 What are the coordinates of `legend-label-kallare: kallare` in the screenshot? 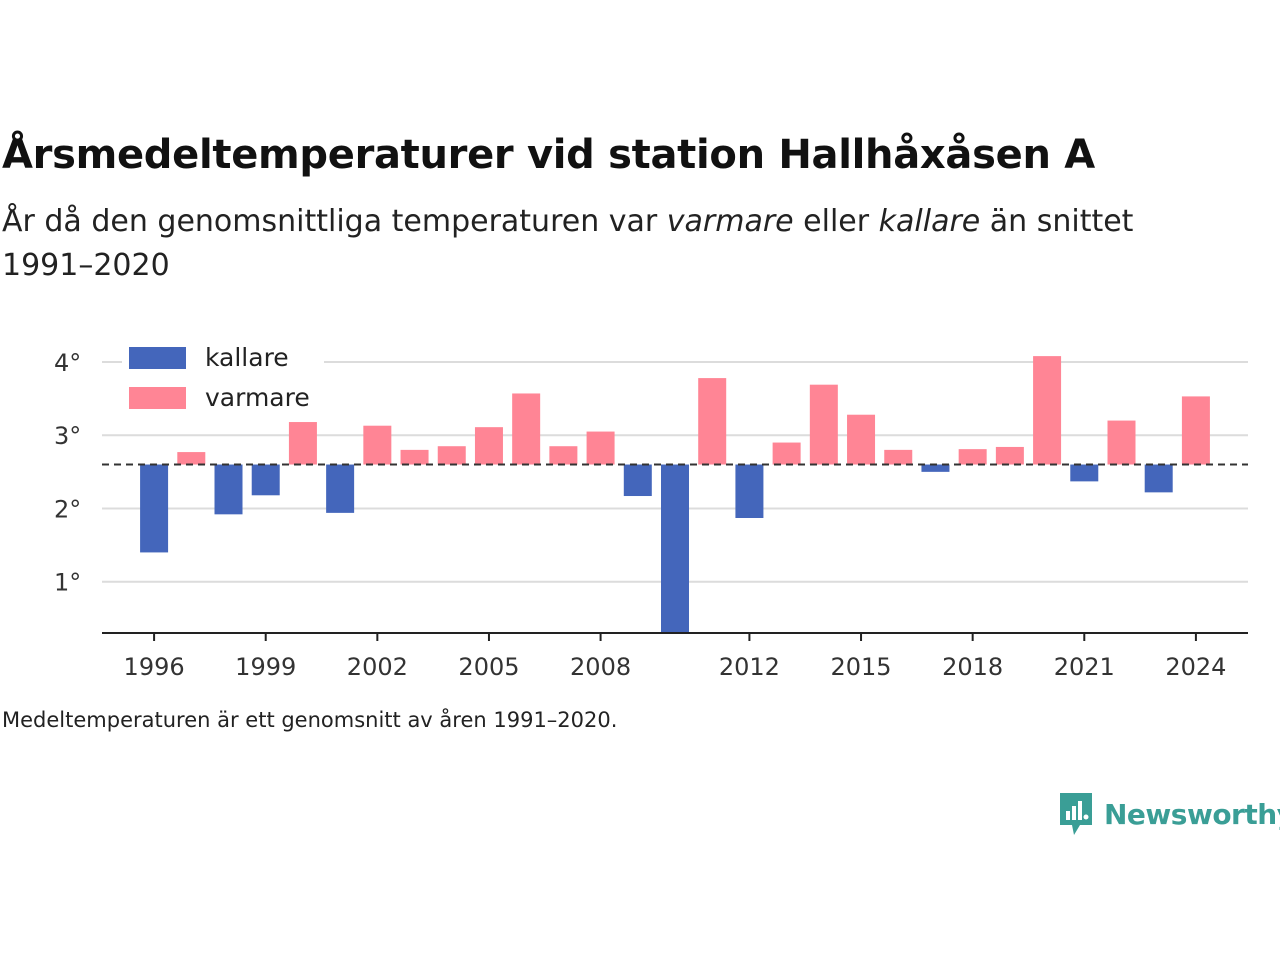 It's located at (247, 357).